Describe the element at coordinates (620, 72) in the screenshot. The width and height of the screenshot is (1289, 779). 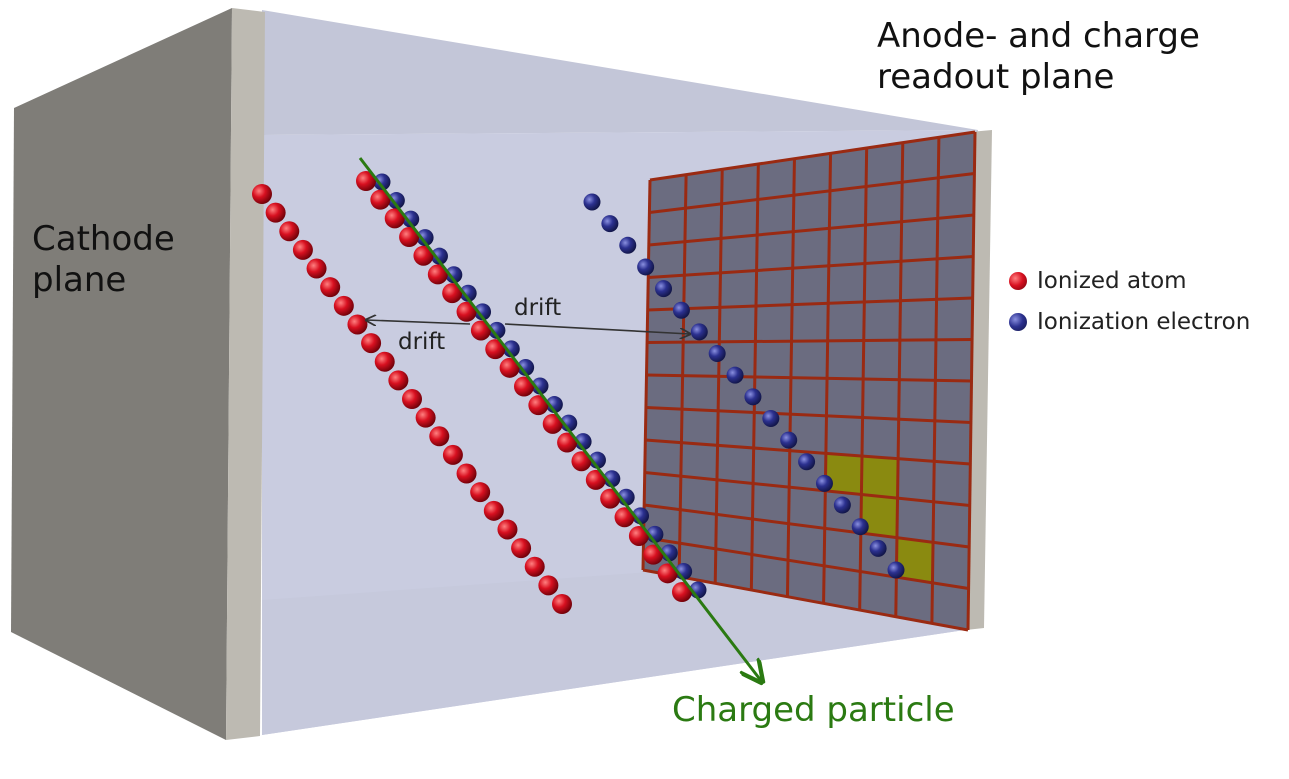
I see `volume-top-face` at that location.